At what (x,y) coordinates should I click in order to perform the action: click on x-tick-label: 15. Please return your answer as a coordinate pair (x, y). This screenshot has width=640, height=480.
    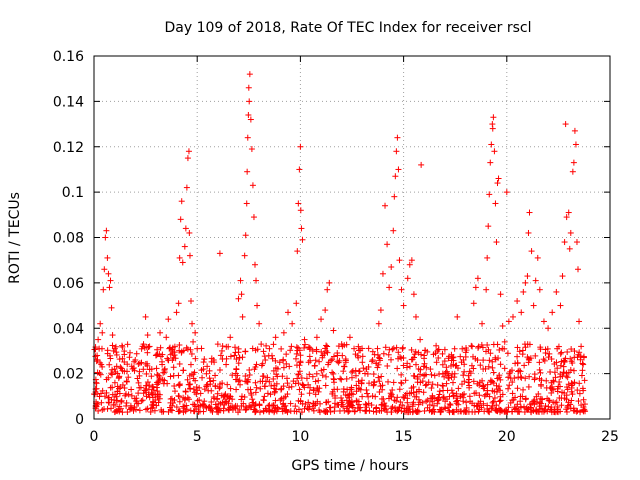
    Looking at the image, I should click on (404, 437).